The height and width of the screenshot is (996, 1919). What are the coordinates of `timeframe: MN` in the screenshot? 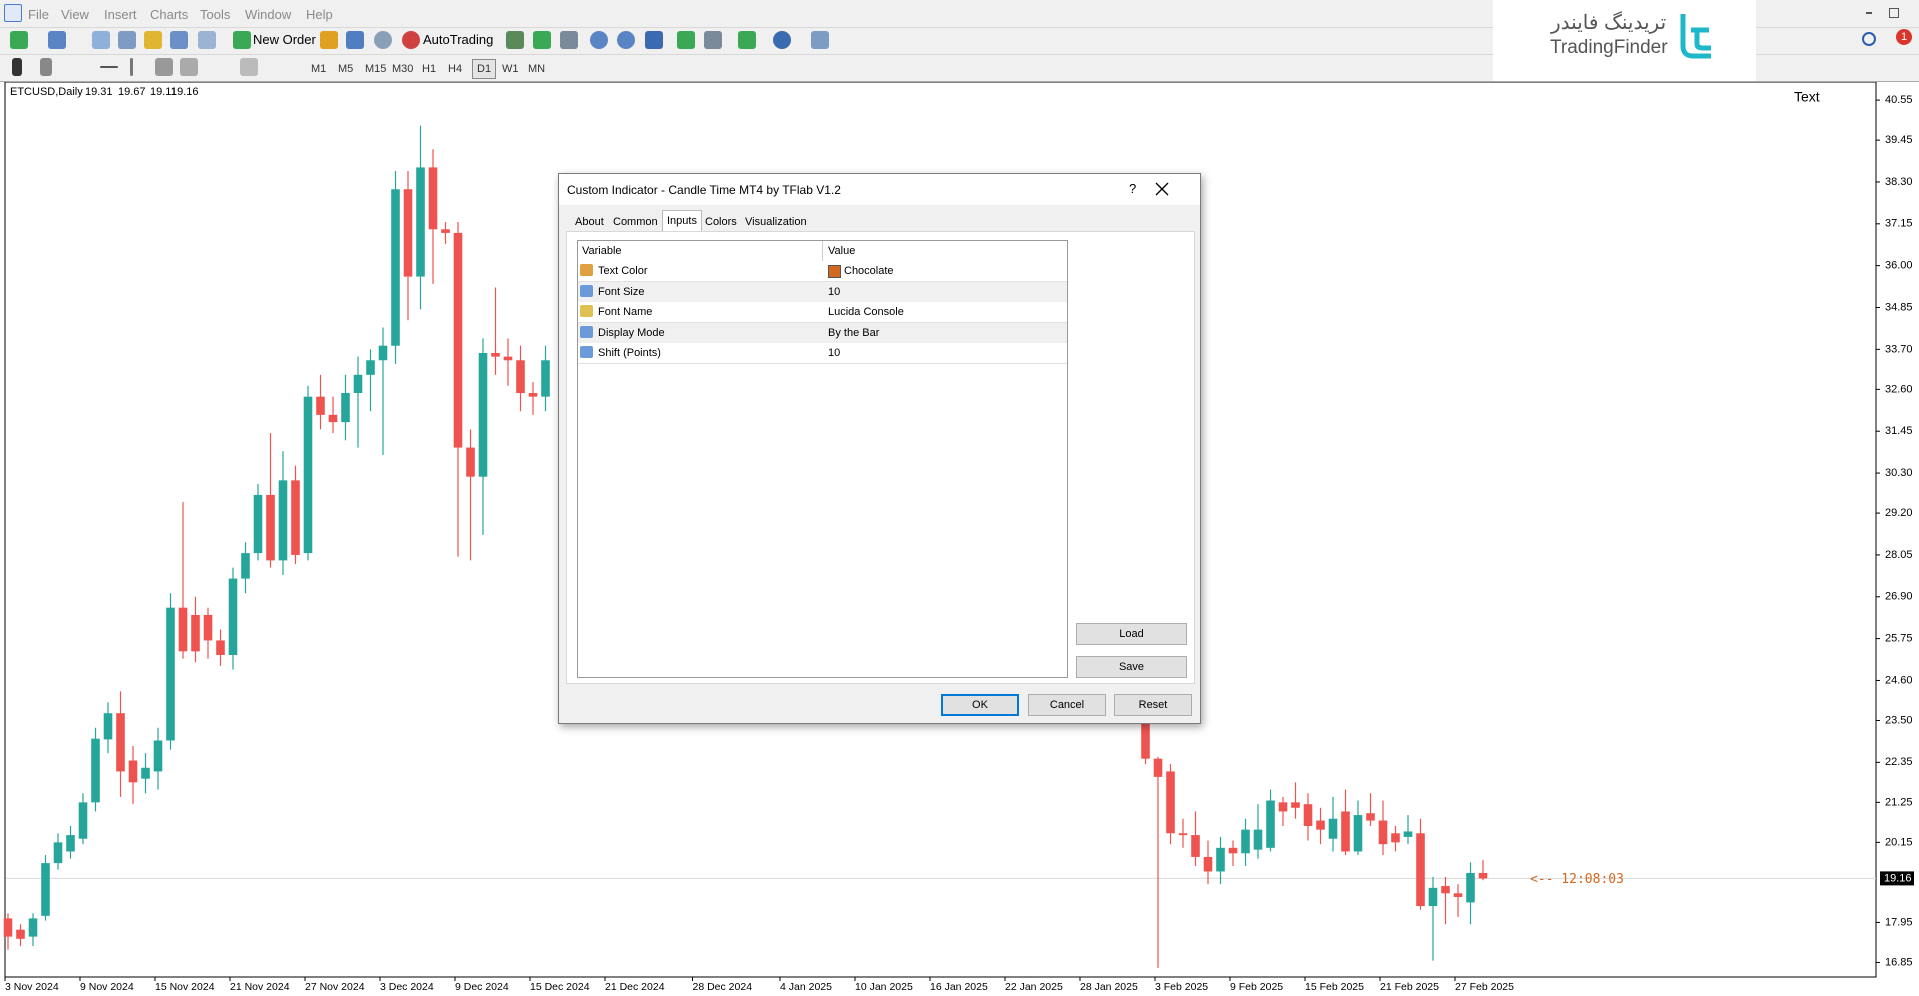 It's located at (537, 69).